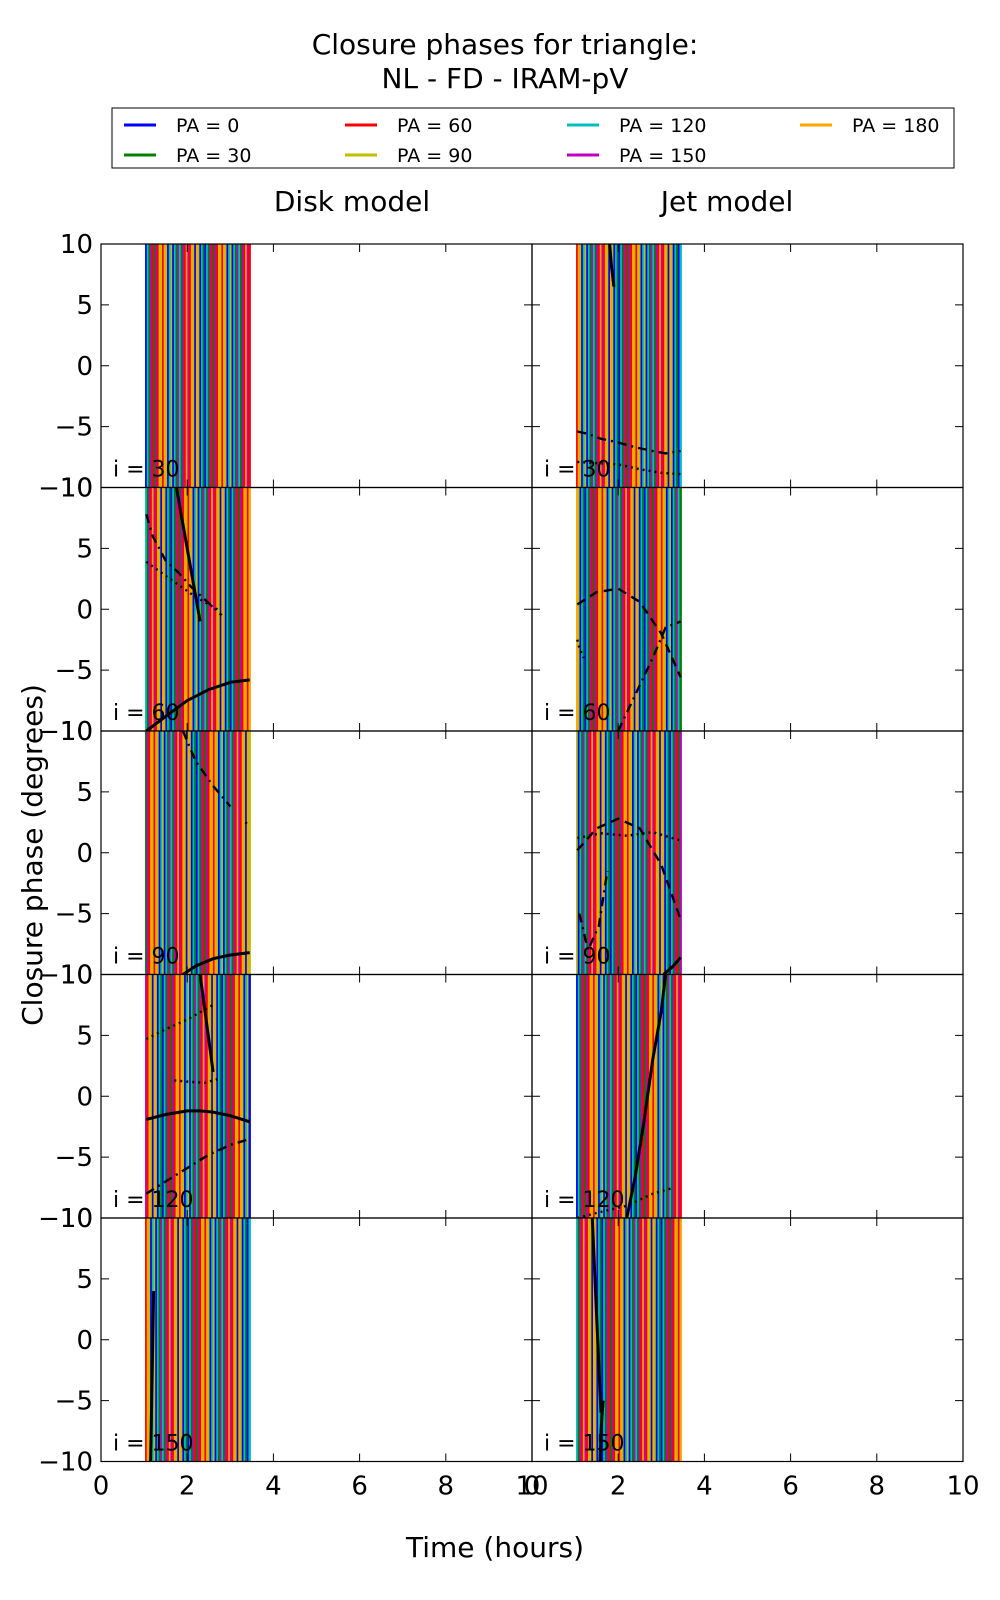  What do you see at coordinates (505, 78) in the screenshot?
I see `chart-subtitle: NL - FD - IRAM-pV` at bounding box center [505, 78].